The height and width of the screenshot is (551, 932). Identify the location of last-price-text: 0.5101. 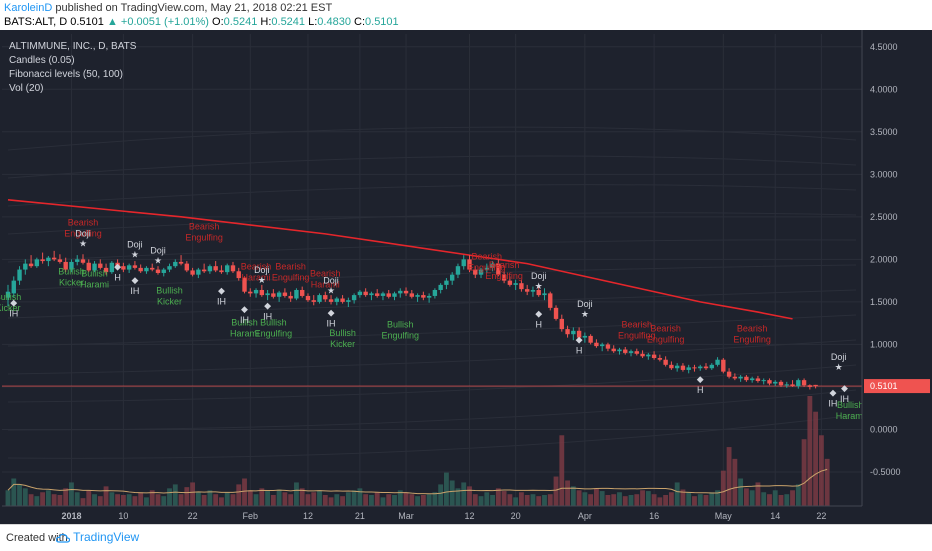
(87, 22).